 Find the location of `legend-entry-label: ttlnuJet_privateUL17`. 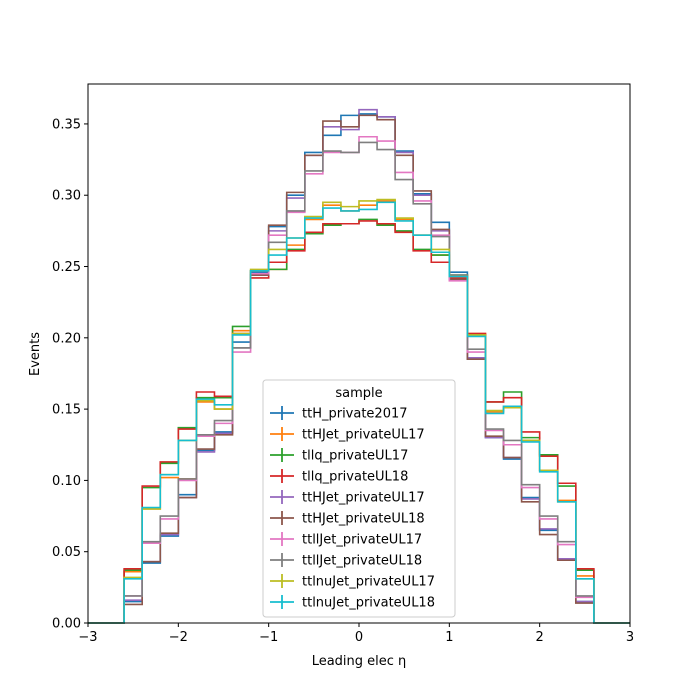

legend-entry-label: ttlnuJet_privateUL17 is located at coordinates (368, 582).